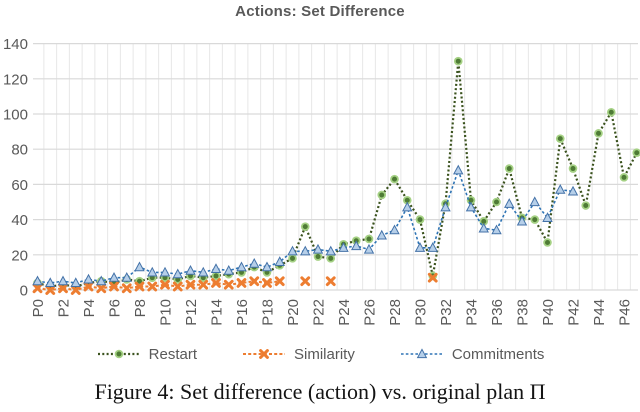 This screenshot has height=412, width=640. I want to click on y-axis-tick-label: 20, so click(19, 255).